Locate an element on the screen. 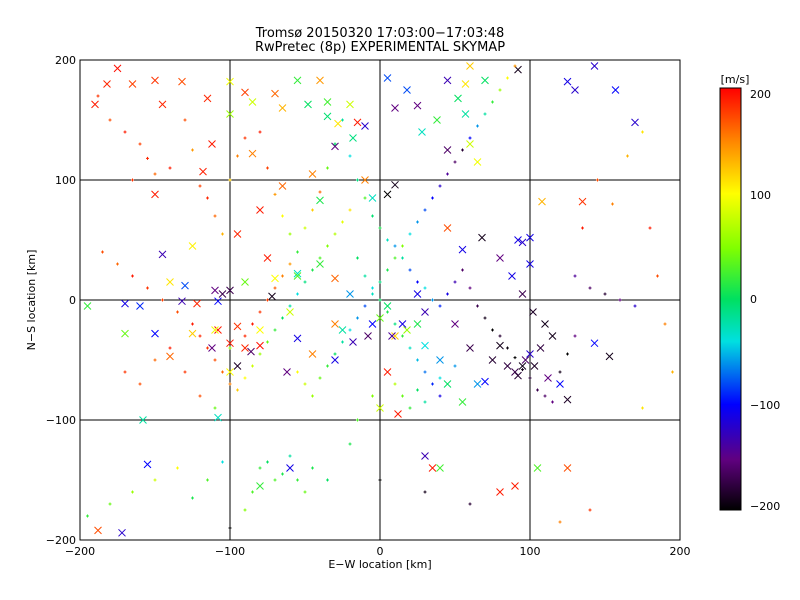 The image size is (800, 600). y-tick-label: −200 is located at coordinates (61, 540).